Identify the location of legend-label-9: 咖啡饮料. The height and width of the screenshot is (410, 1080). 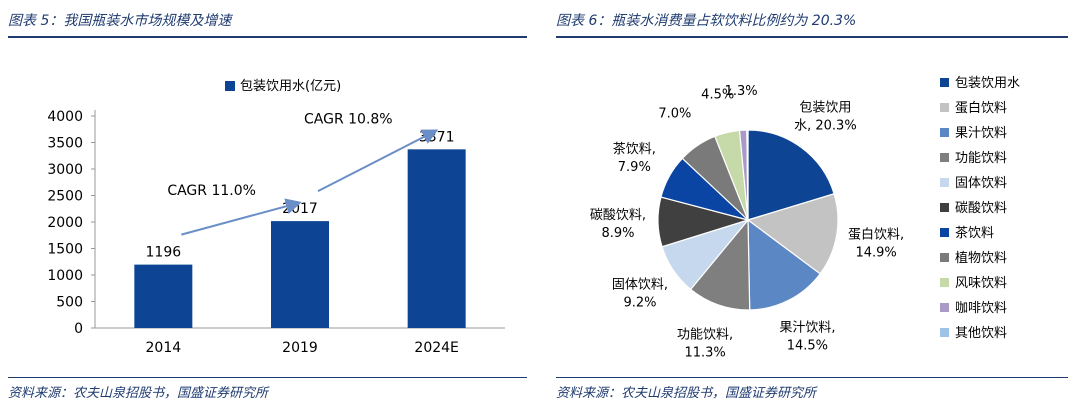
(981, 308).